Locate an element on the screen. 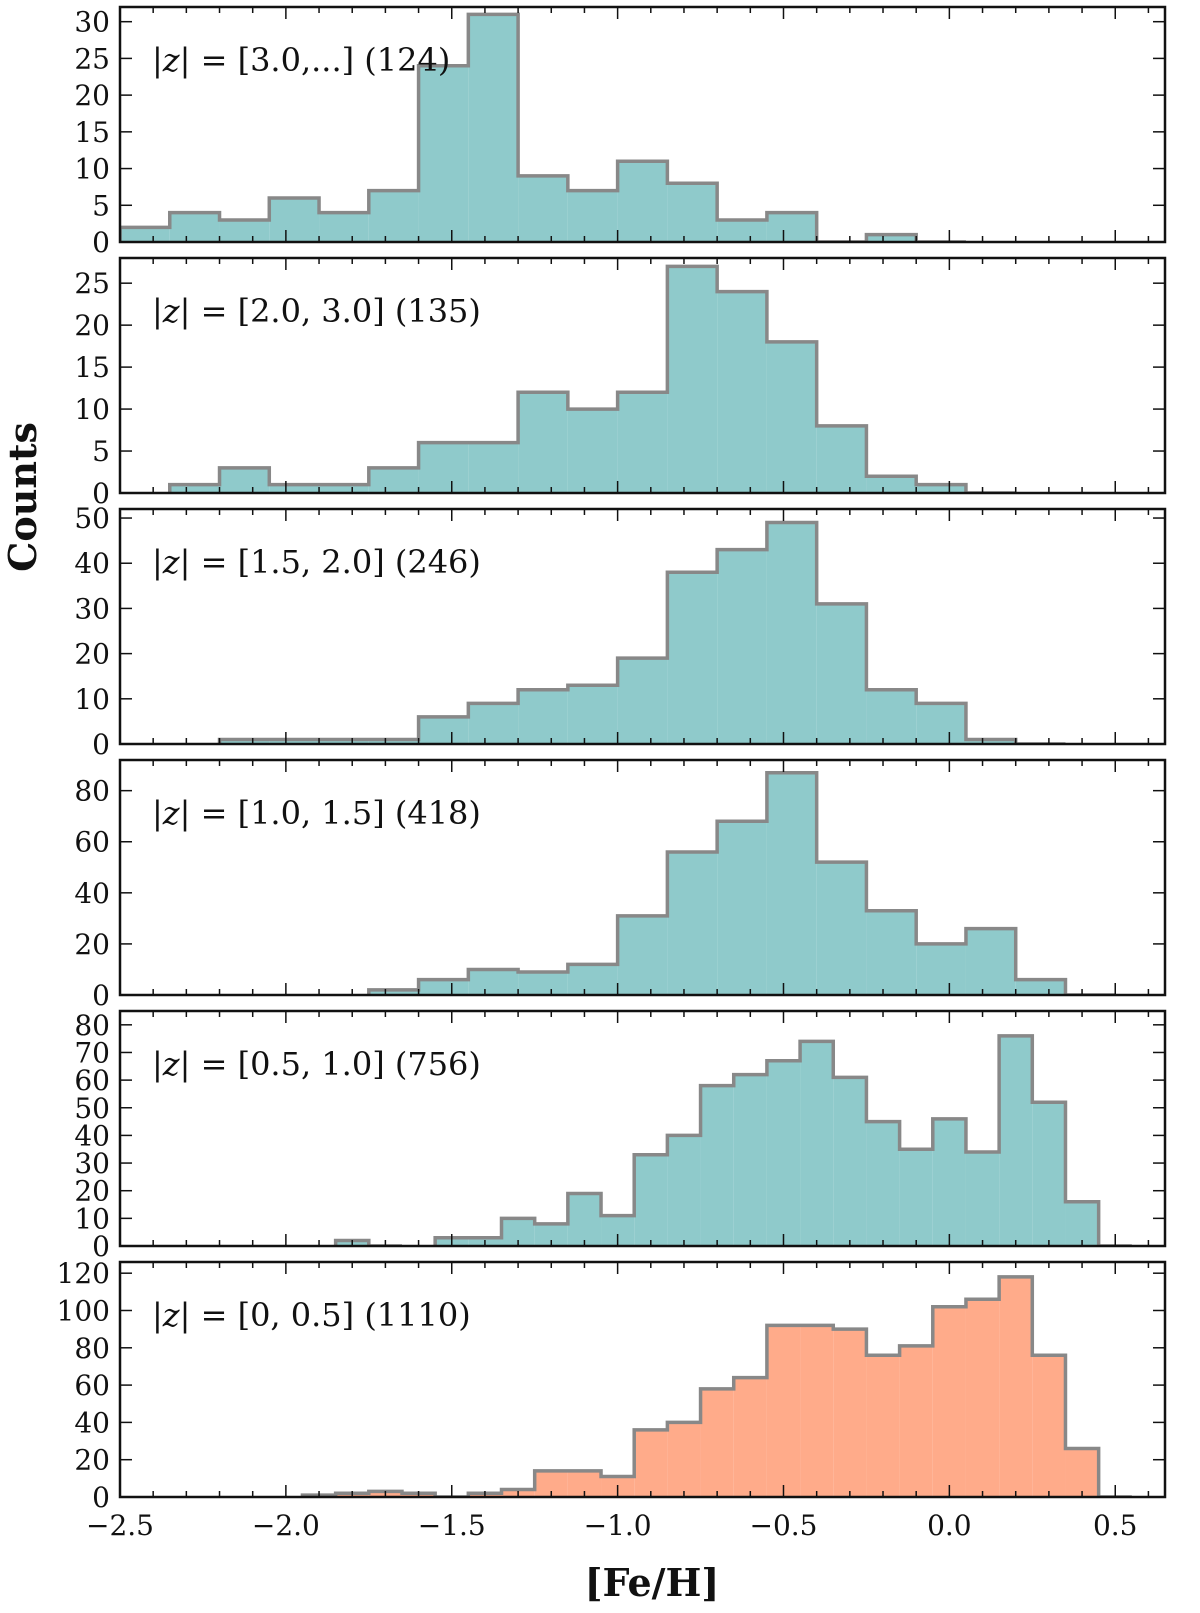 The width and height of the screenshot is (1200, 1613). panel-label: |z| = [2.0, 3.0] (135) is located at coordinates (316, 311).